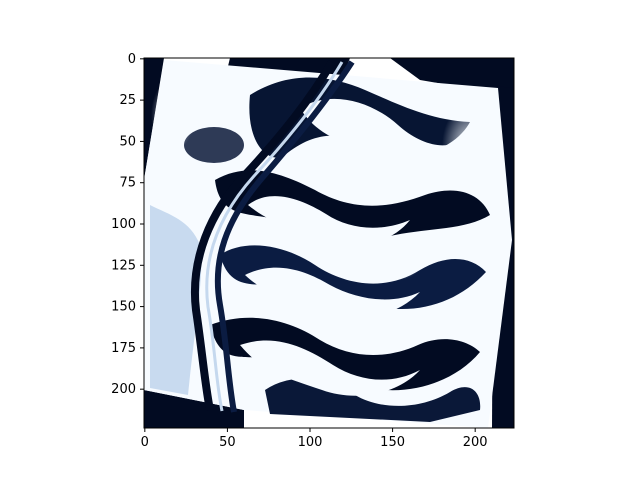  What do you see at coordinates (127, 183) in the screenshot?
I see `y-tick-label: 75` at bounding box center [127, 183].